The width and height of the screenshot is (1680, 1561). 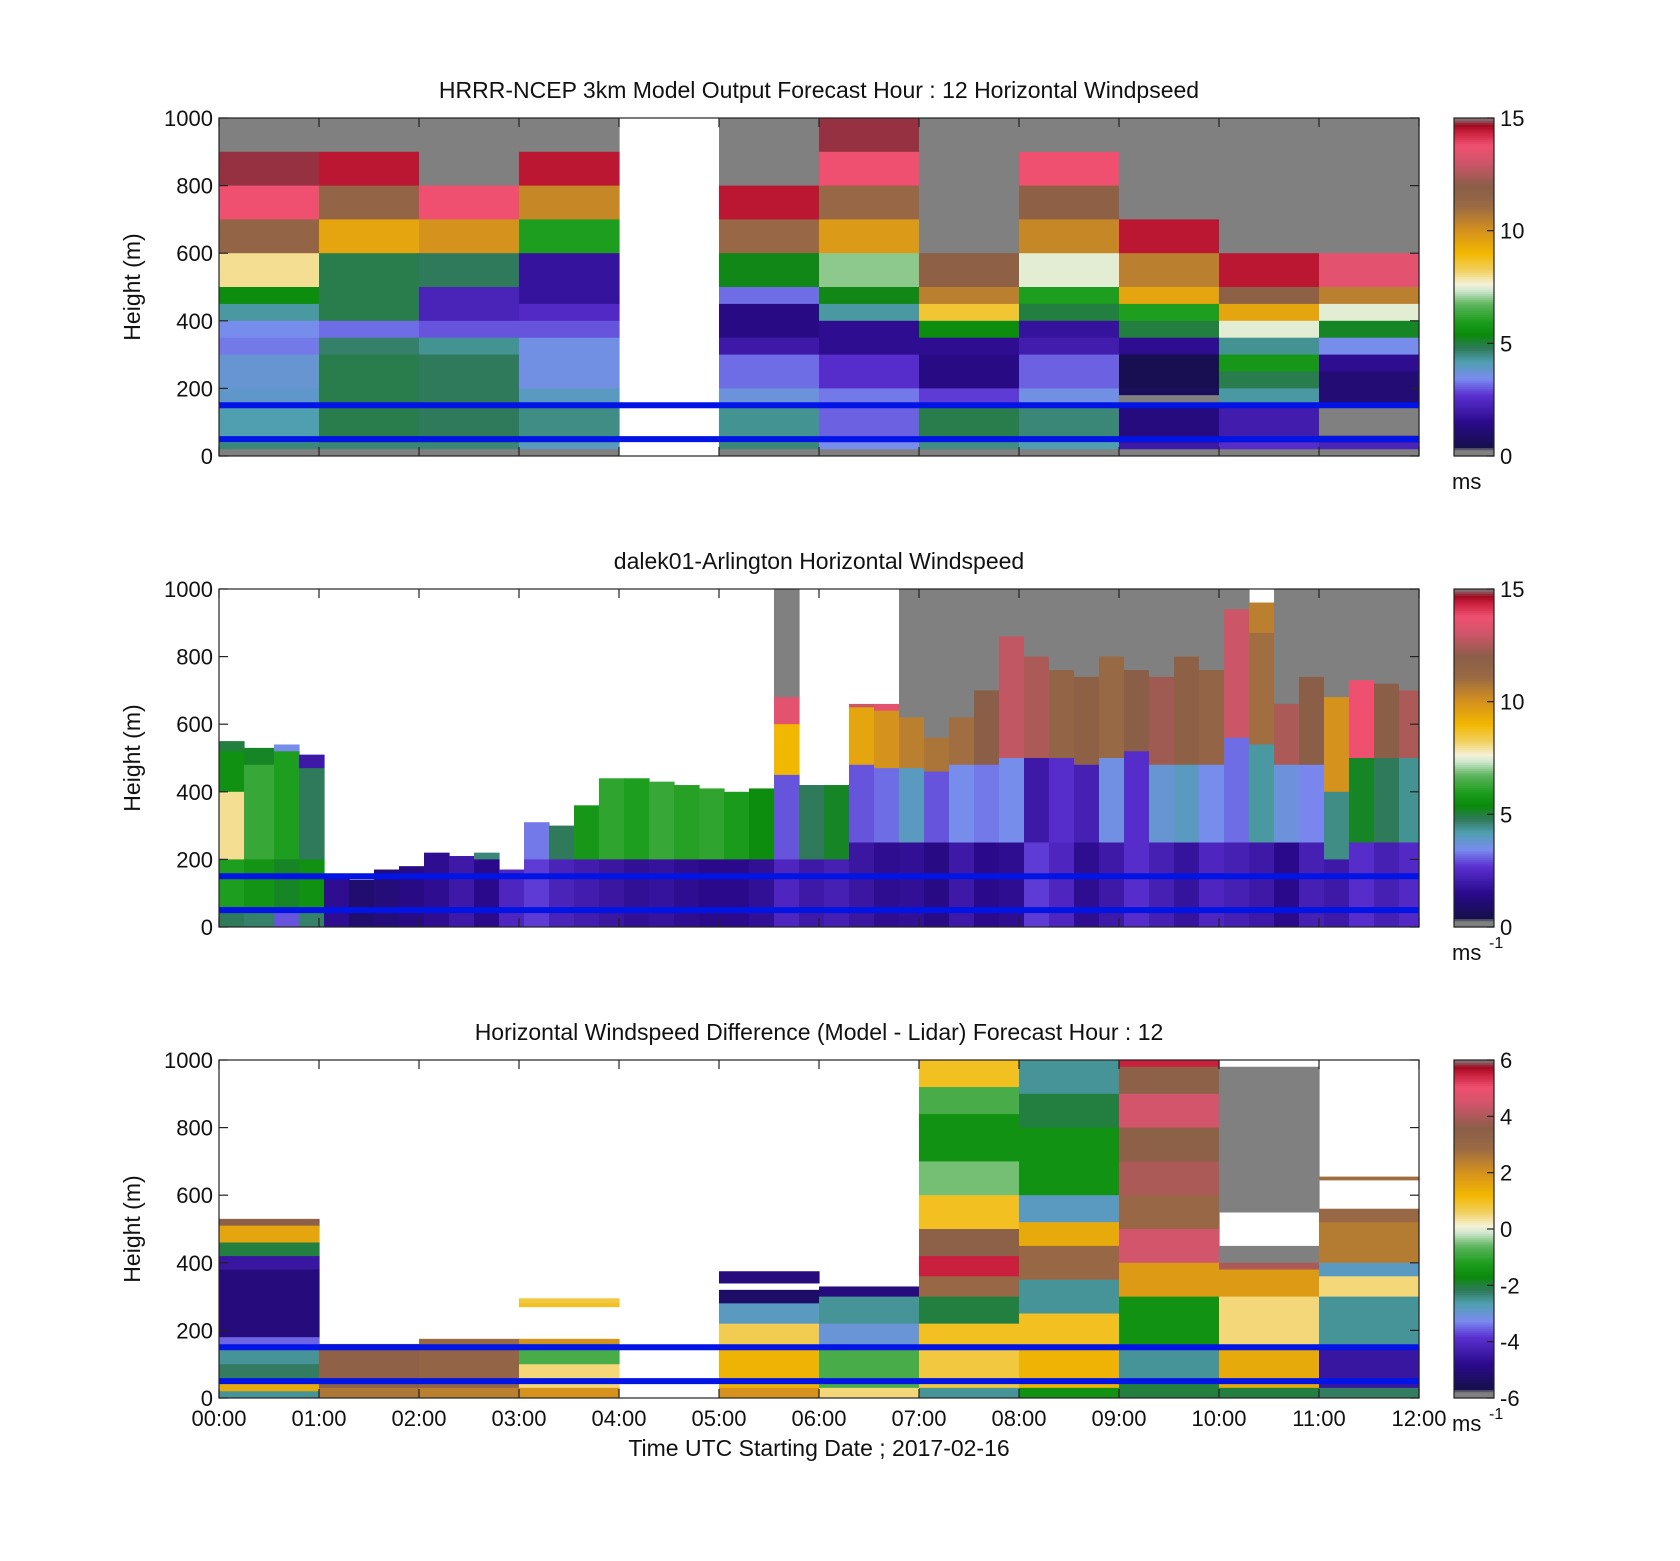 What do you see at coordinates (818, 1448) in the screenshot?
I see `x-axis-label: Time UTC Starting Date ; 2017-02-16` at bounding box center [818, 1448].